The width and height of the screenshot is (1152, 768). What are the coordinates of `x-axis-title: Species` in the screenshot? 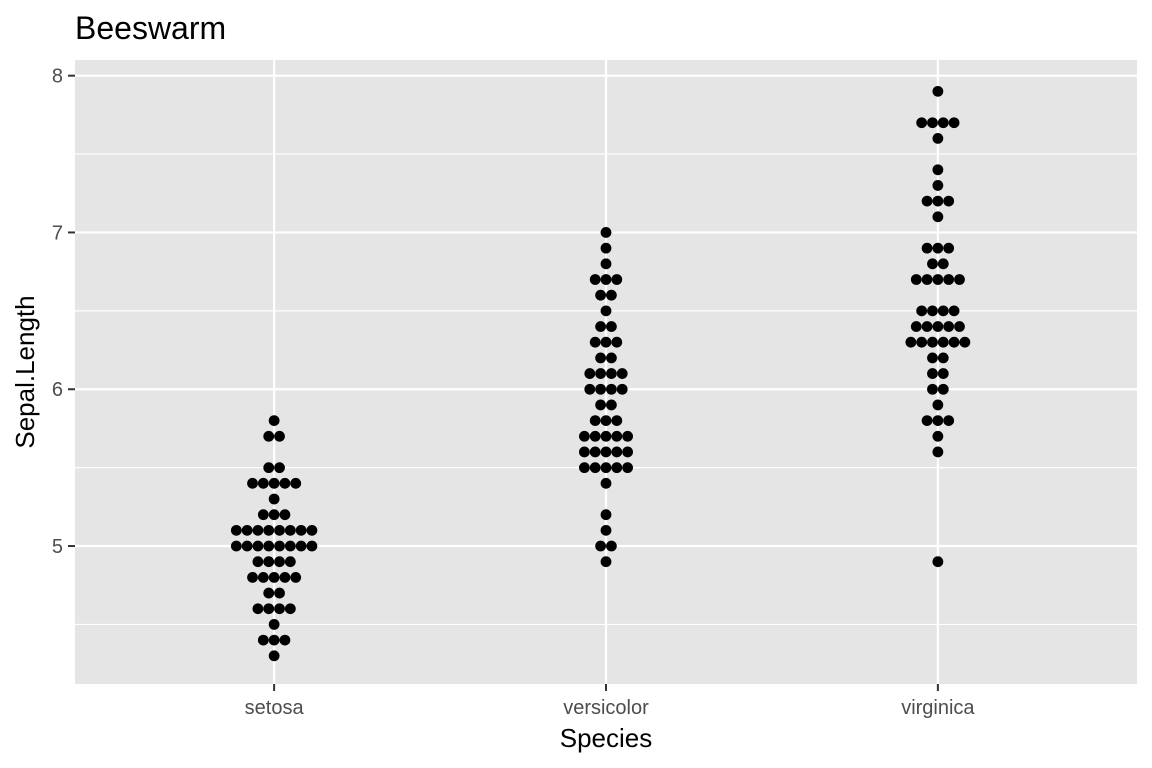 It's located at (606, 738).